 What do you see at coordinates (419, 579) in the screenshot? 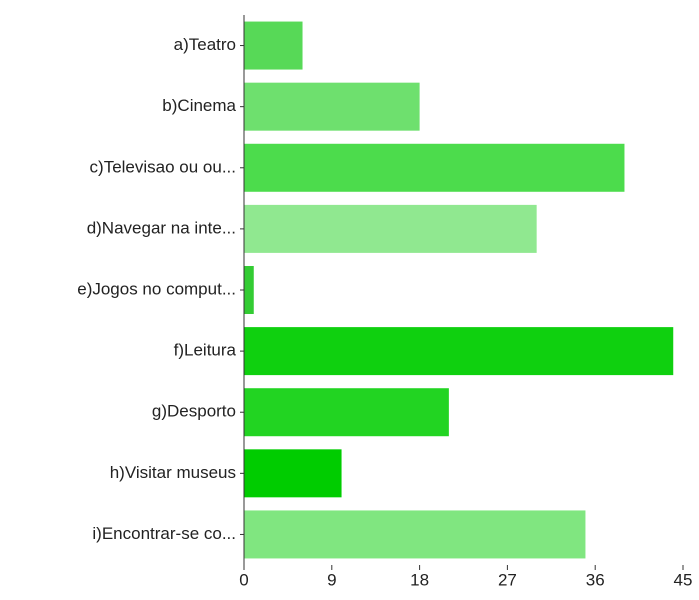
I see `x-tick-label: 18` at bounding box center [419, 579].